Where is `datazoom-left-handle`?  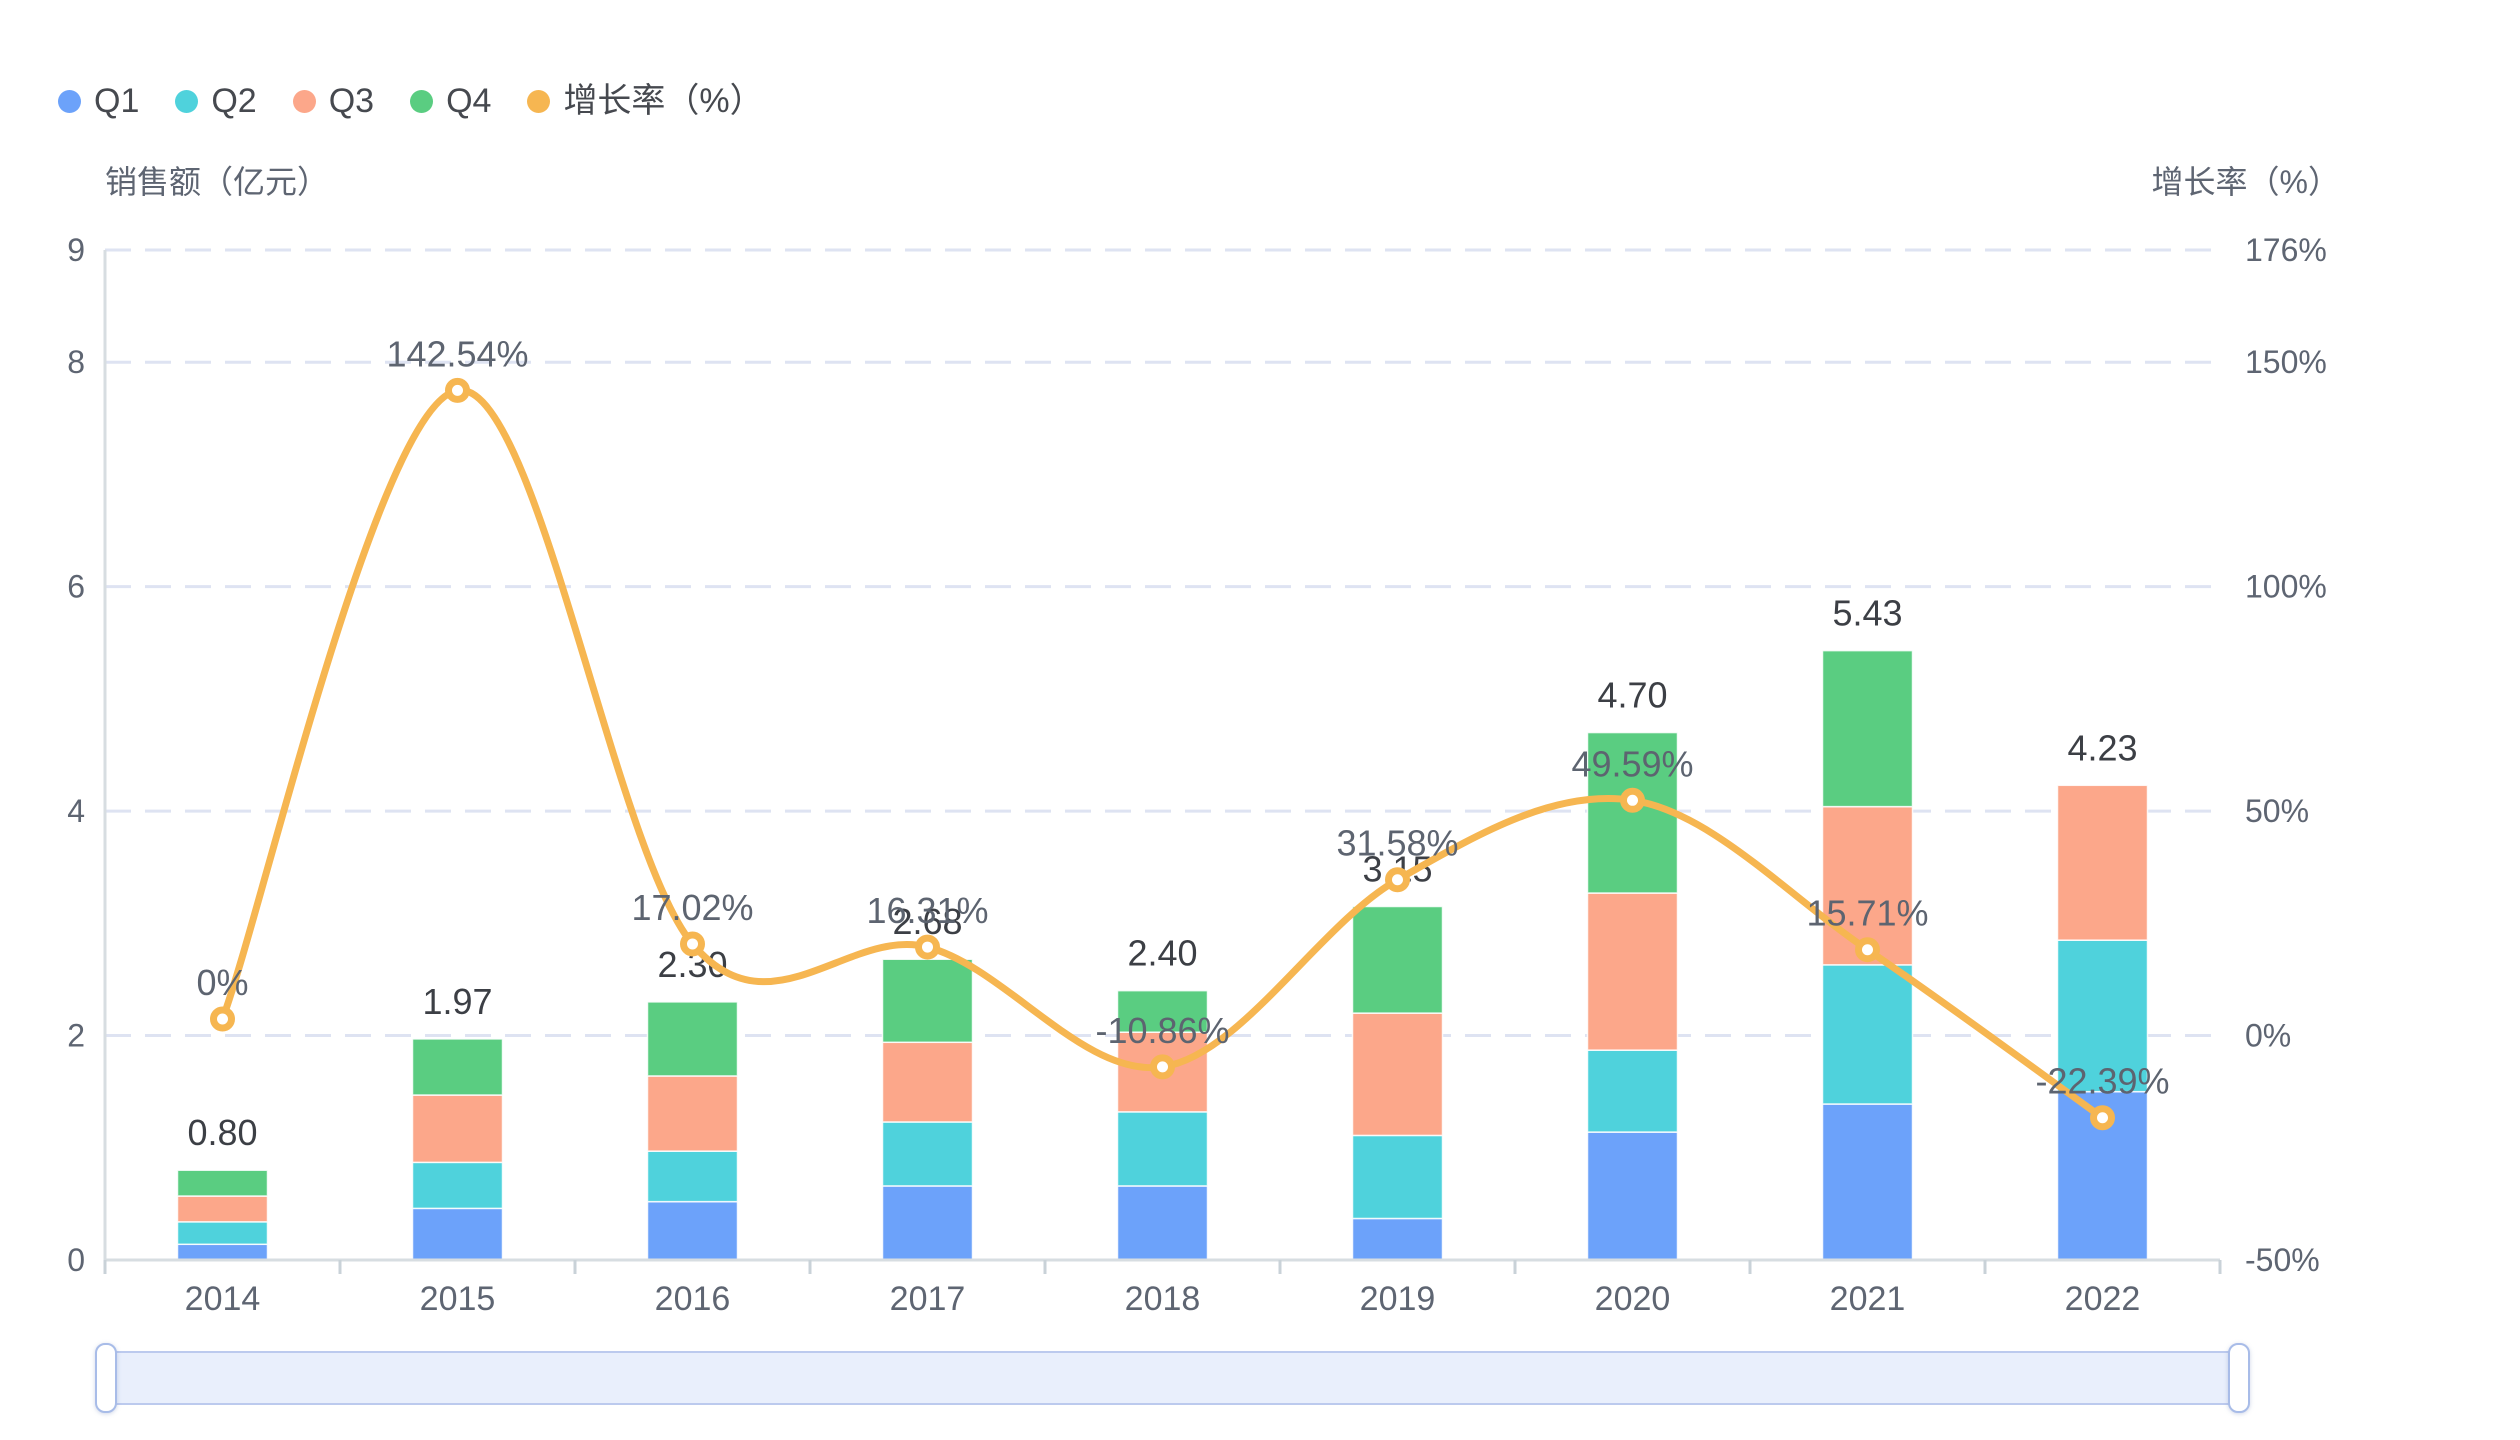 datazoom-left-handle is located at coordinates (106, 1378).